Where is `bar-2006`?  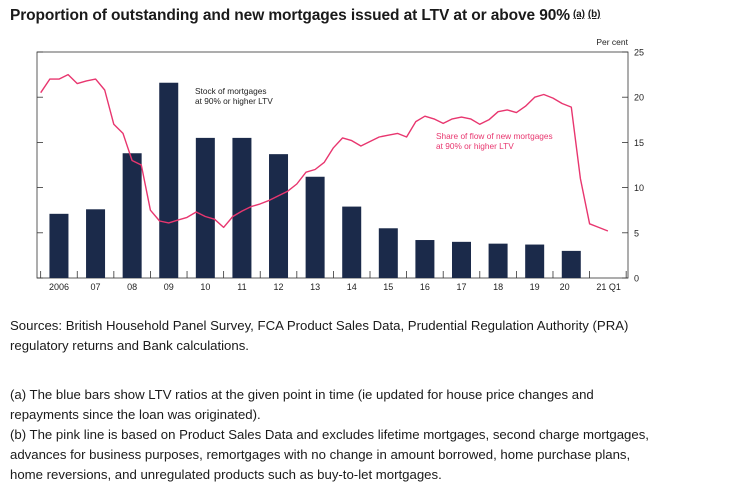 bar-2006 is located at coordinates (59, 245).